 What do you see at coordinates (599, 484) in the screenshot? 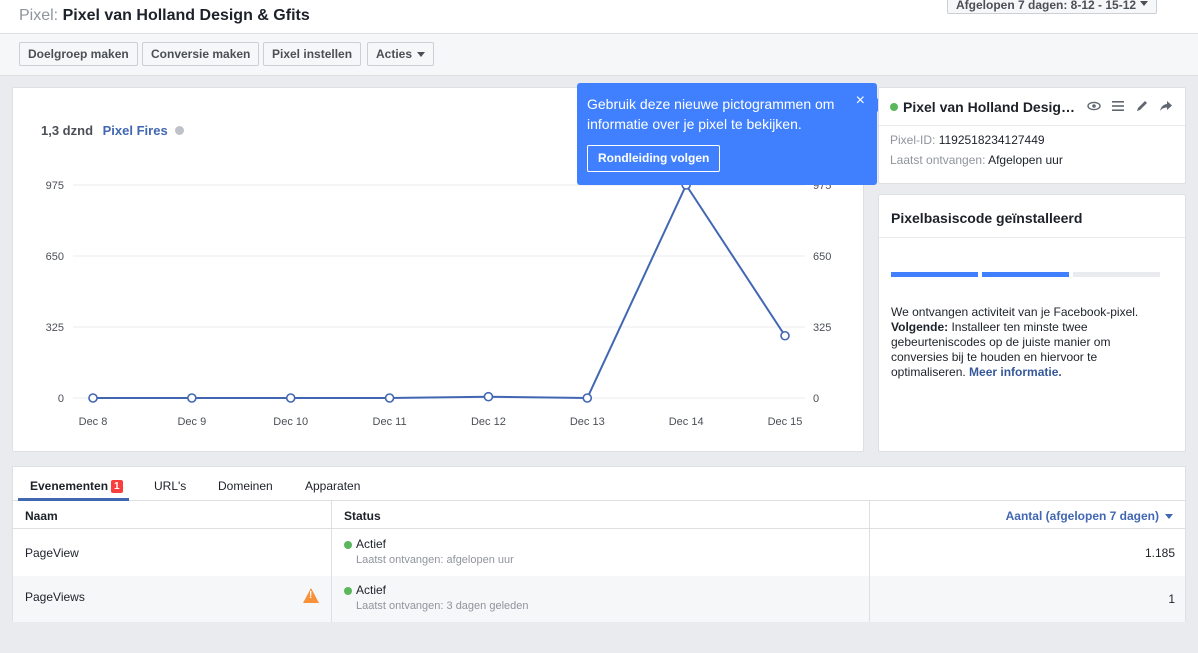
I see `tab-bar: Evenementen 1 URL's Domeinen Apparaten` at bounding box center [599, 484].